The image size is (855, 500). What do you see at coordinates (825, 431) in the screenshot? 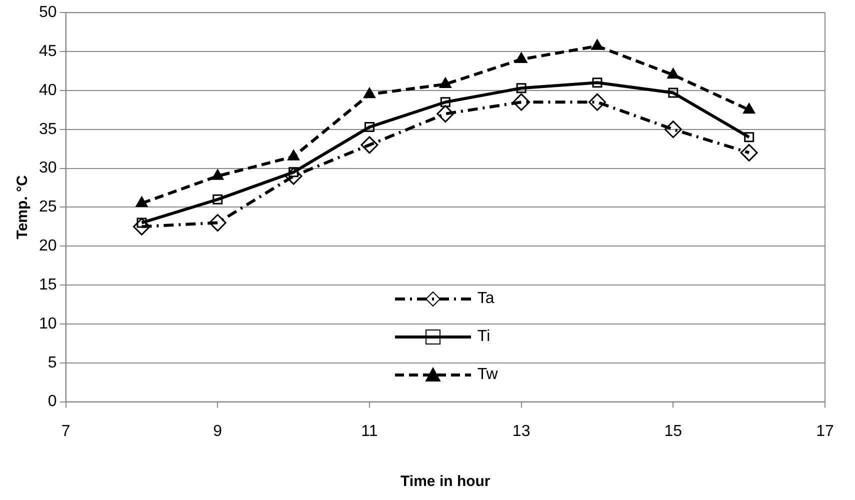
I see `x-tick-label: 17` at bounding box center [825, 431].